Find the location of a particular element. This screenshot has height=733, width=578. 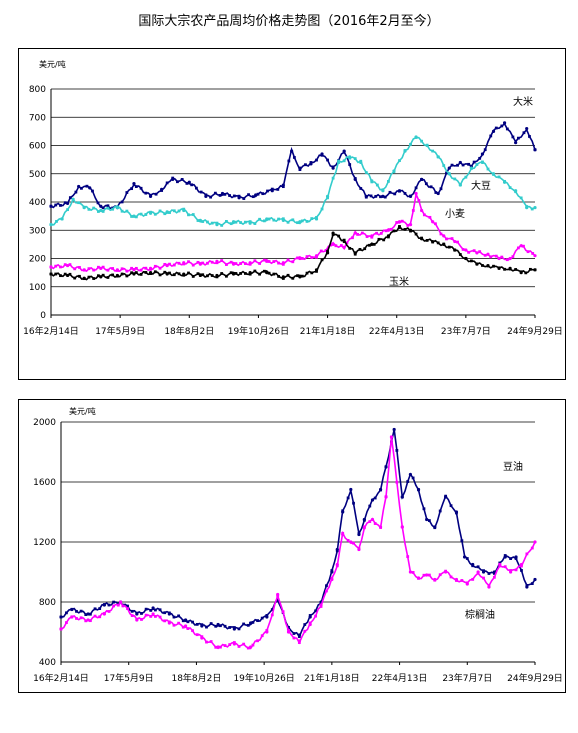

x-tick-label: 17年5月9日 is located at coordinates (120, 331).